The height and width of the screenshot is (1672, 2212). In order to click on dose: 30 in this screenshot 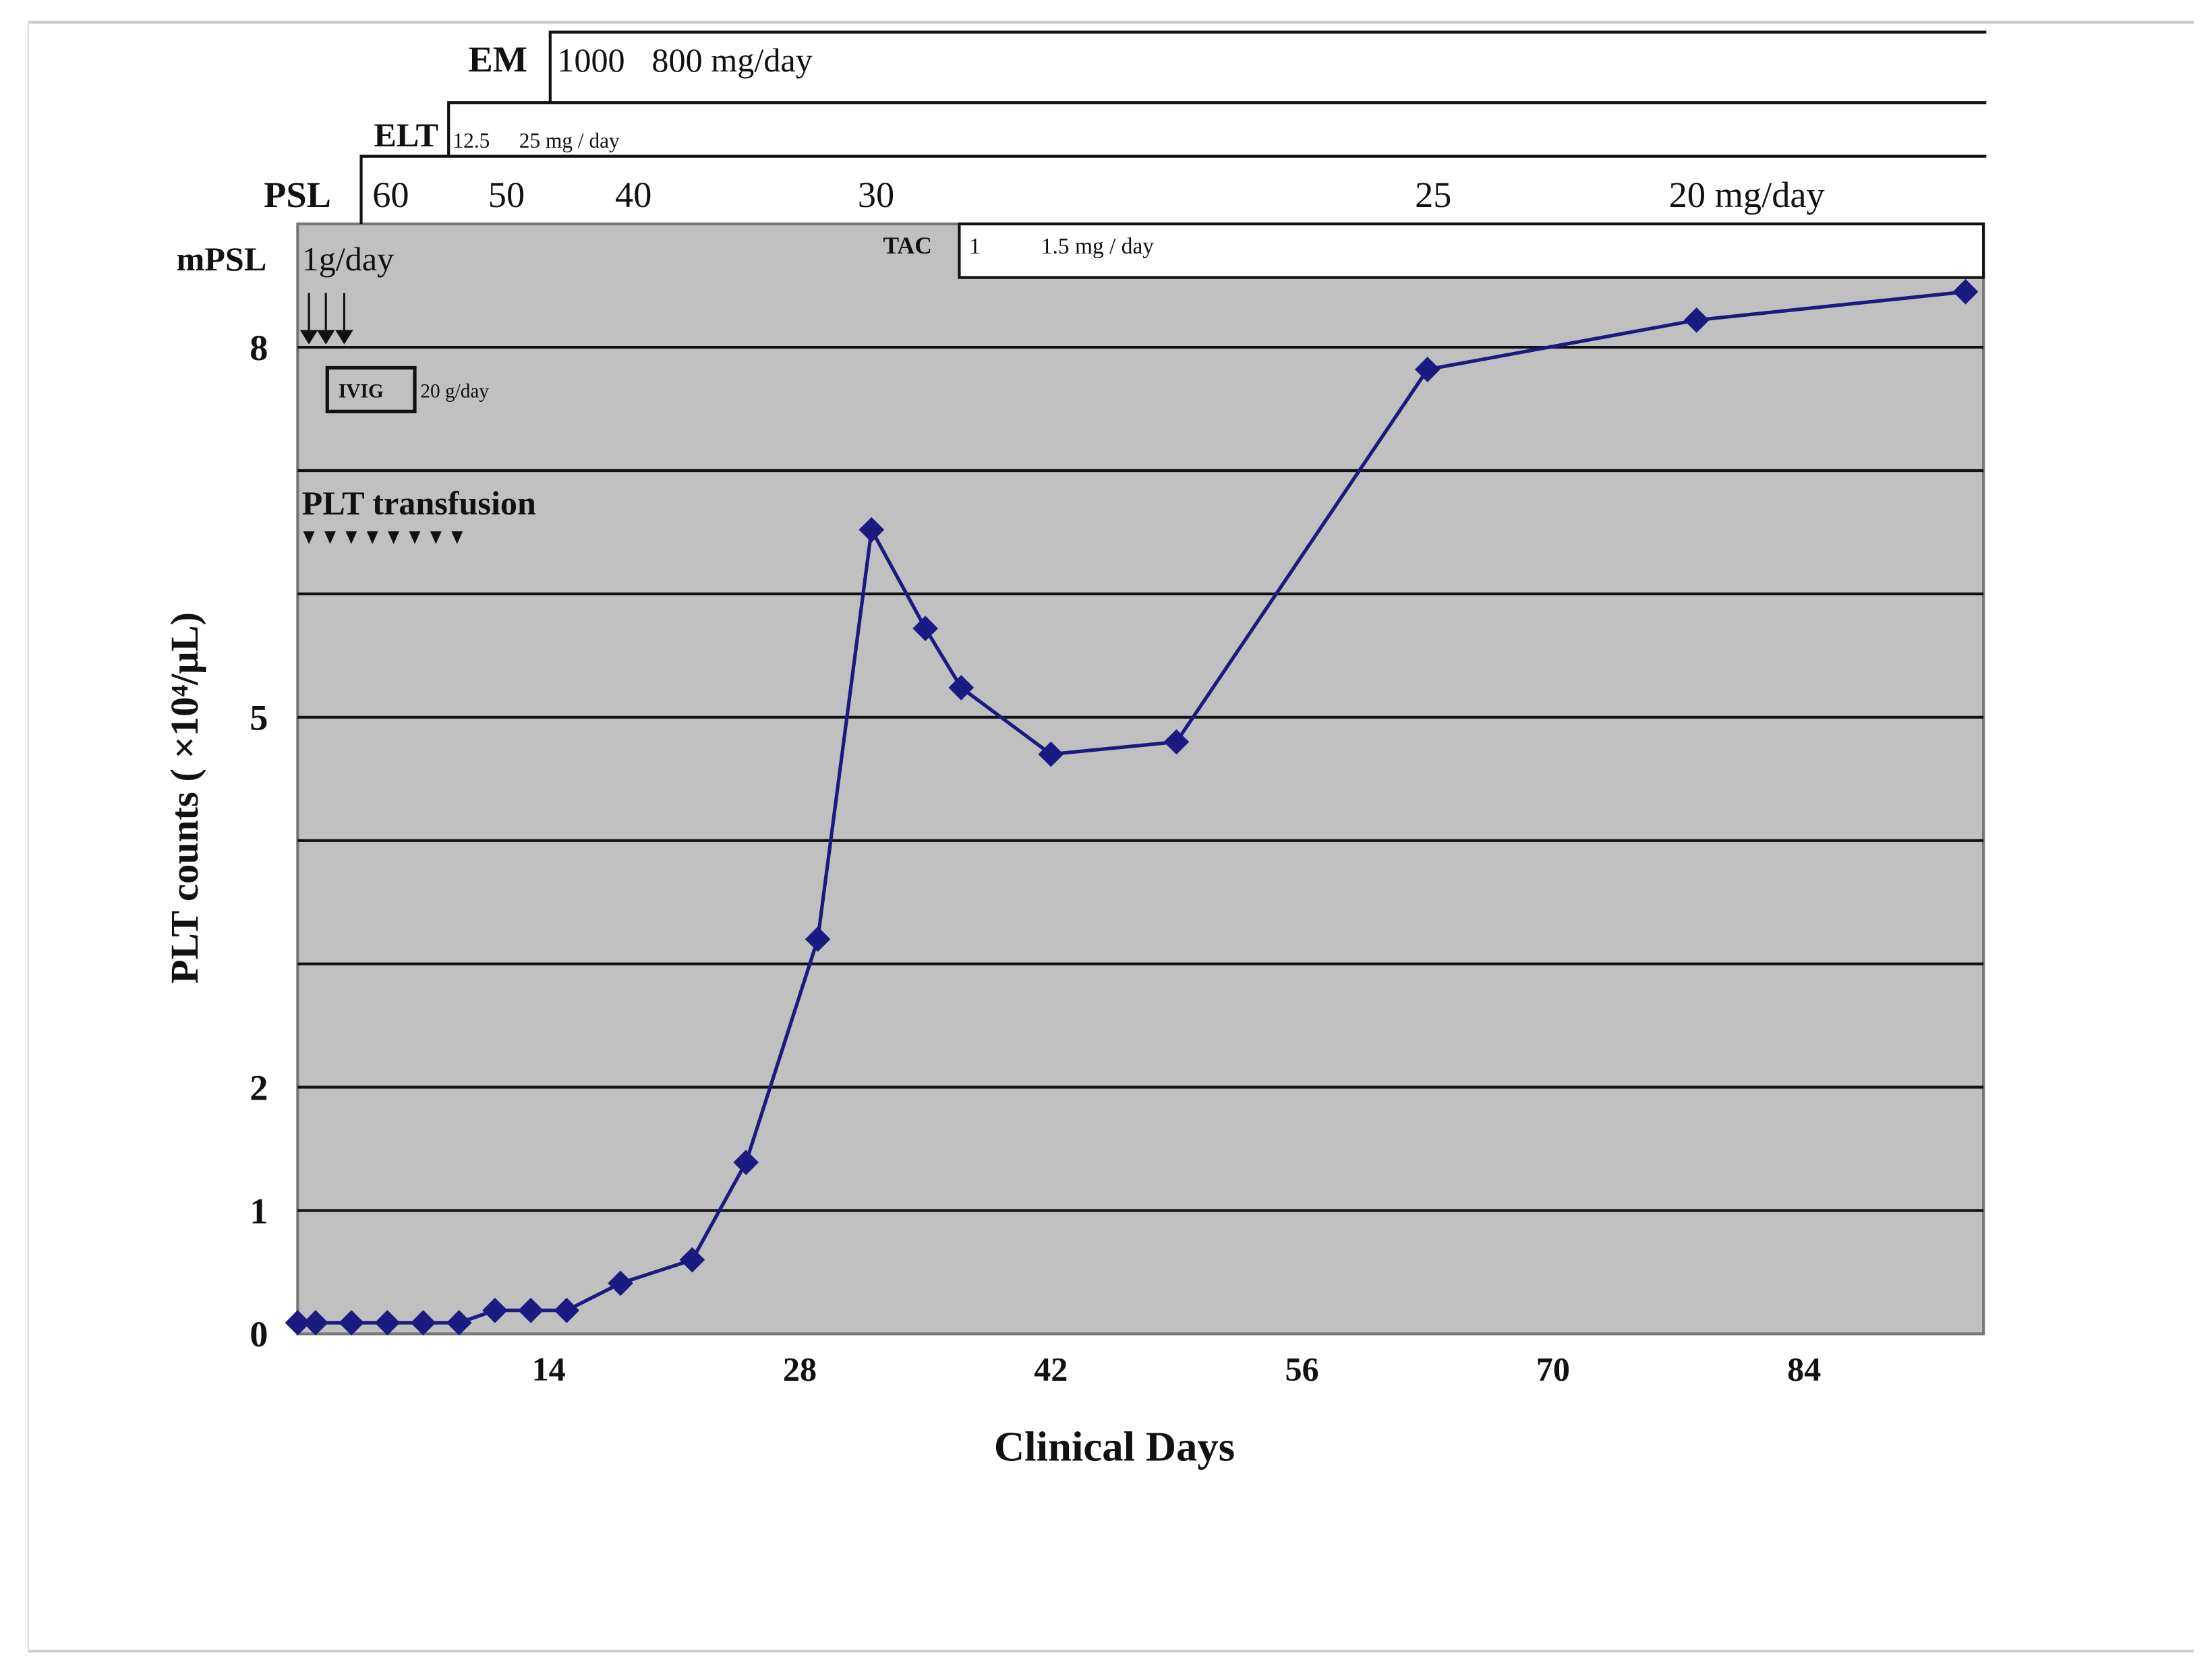, I will do `click(876, 195)`.